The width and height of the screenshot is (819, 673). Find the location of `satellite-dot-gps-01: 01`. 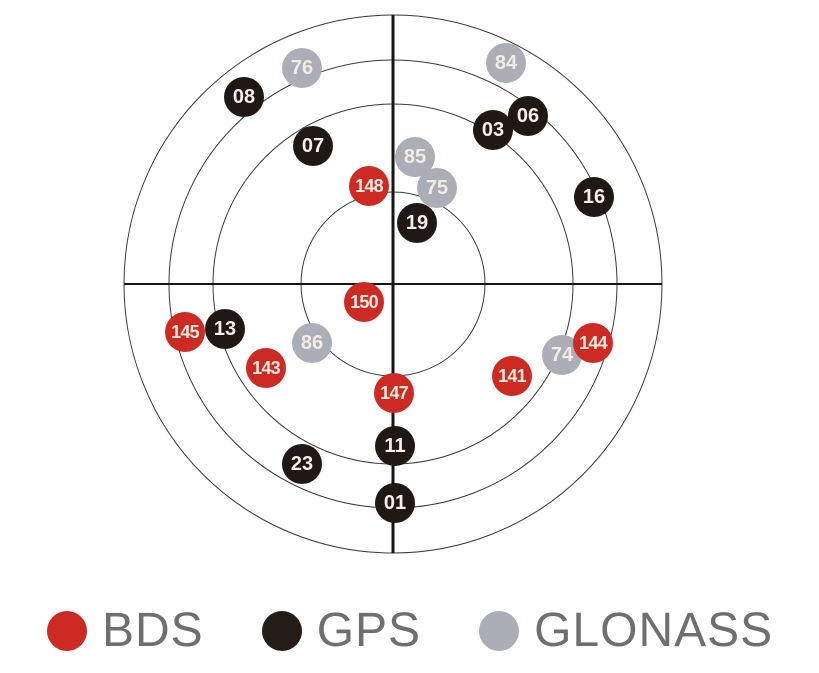

satellite-dot-gps-01: 01 is located at coordinates (395, 503).